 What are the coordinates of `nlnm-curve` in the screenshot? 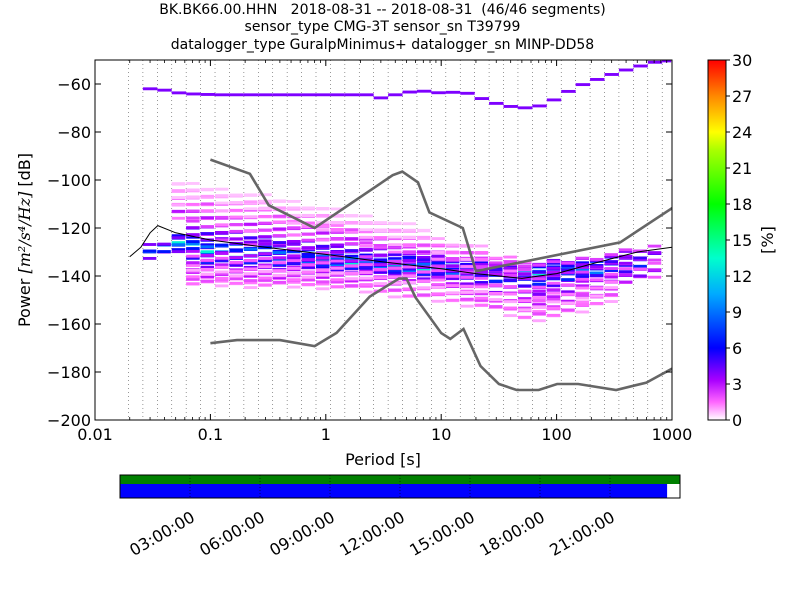 It's located at (441, 334).